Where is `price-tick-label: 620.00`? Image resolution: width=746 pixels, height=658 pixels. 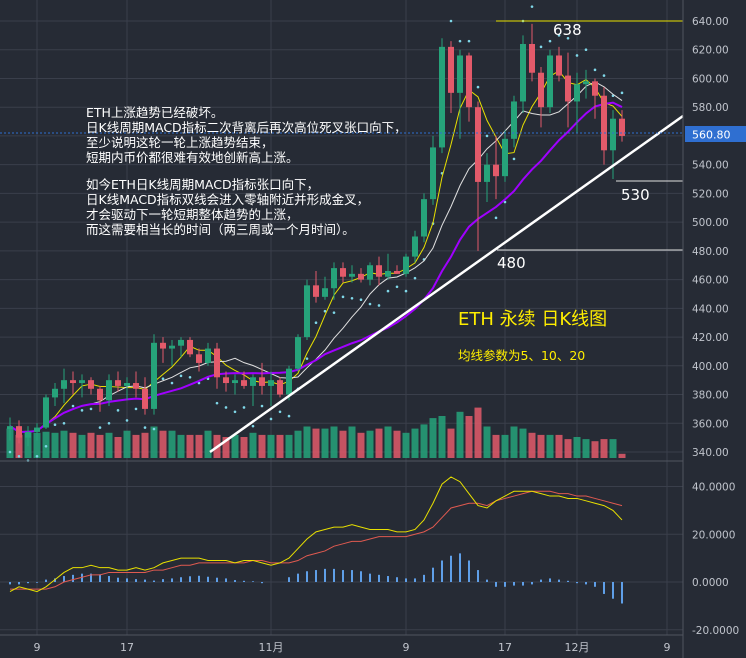
price-tick-label: 620.00 is located at coordinates (710, 51).